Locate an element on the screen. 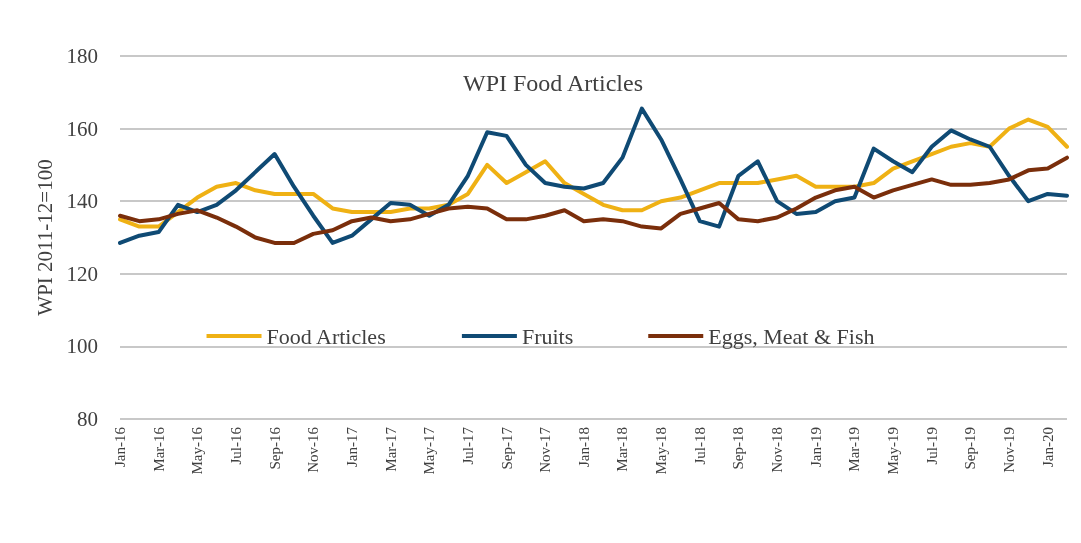 The width and height of the screenshot is (1081, 543). y-axis-title: WPI 2011-12=100 is located at coordinates (45, 237).